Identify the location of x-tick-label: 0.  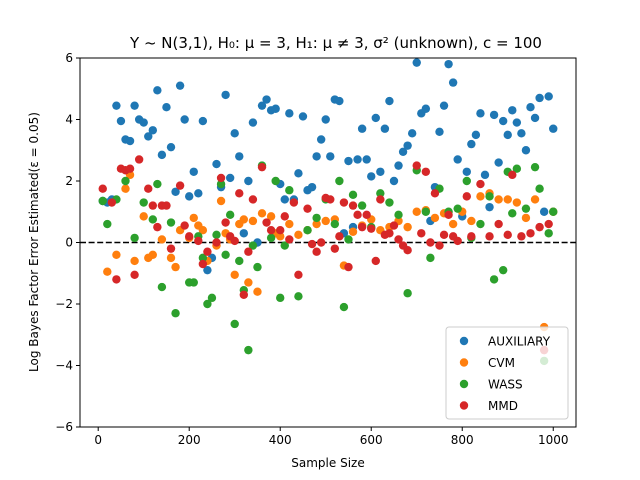
(98, 440).